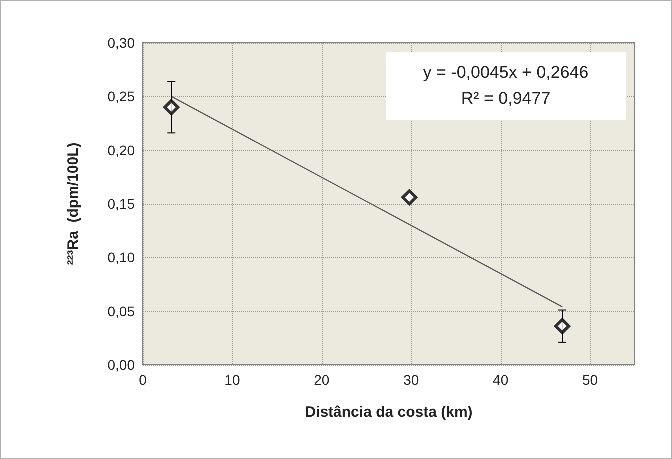 The height and width of the screenshot is (459, 672). I want to click on x-tick-label: 20, so click(322, 380).